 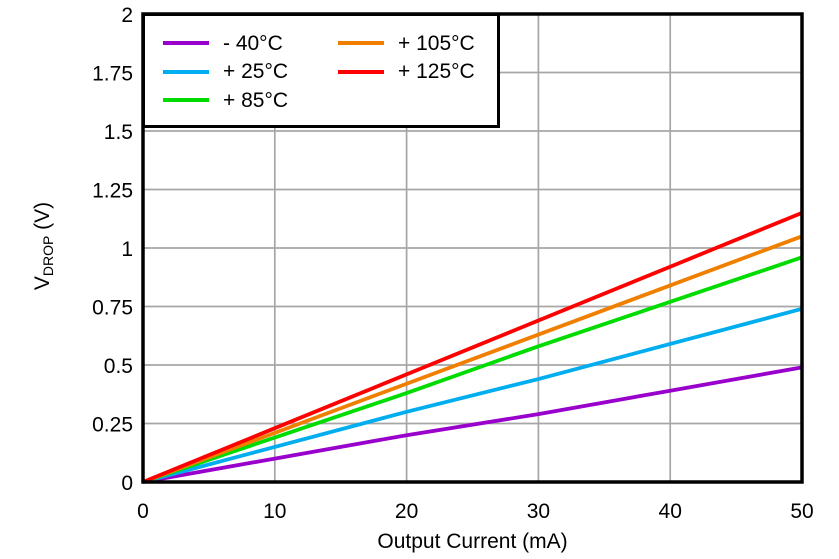 I want to click on x-tick-label: 0, so click(x=143, y=511).